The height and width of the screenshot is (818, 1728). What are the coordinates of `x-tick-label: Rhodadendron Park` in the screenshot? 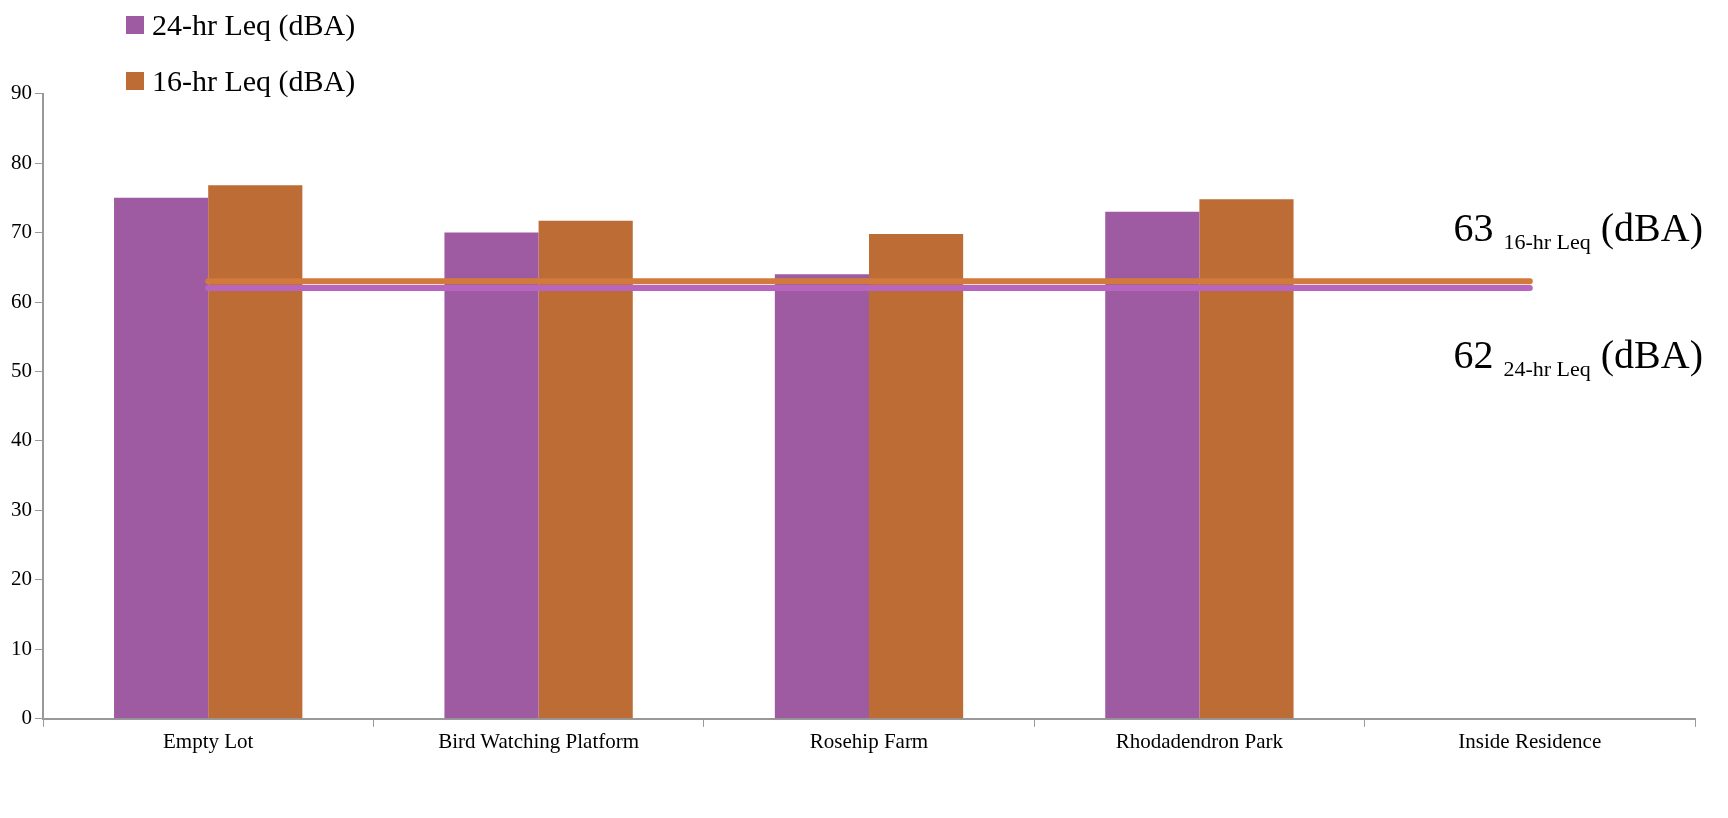 It's located at (1199, 740).